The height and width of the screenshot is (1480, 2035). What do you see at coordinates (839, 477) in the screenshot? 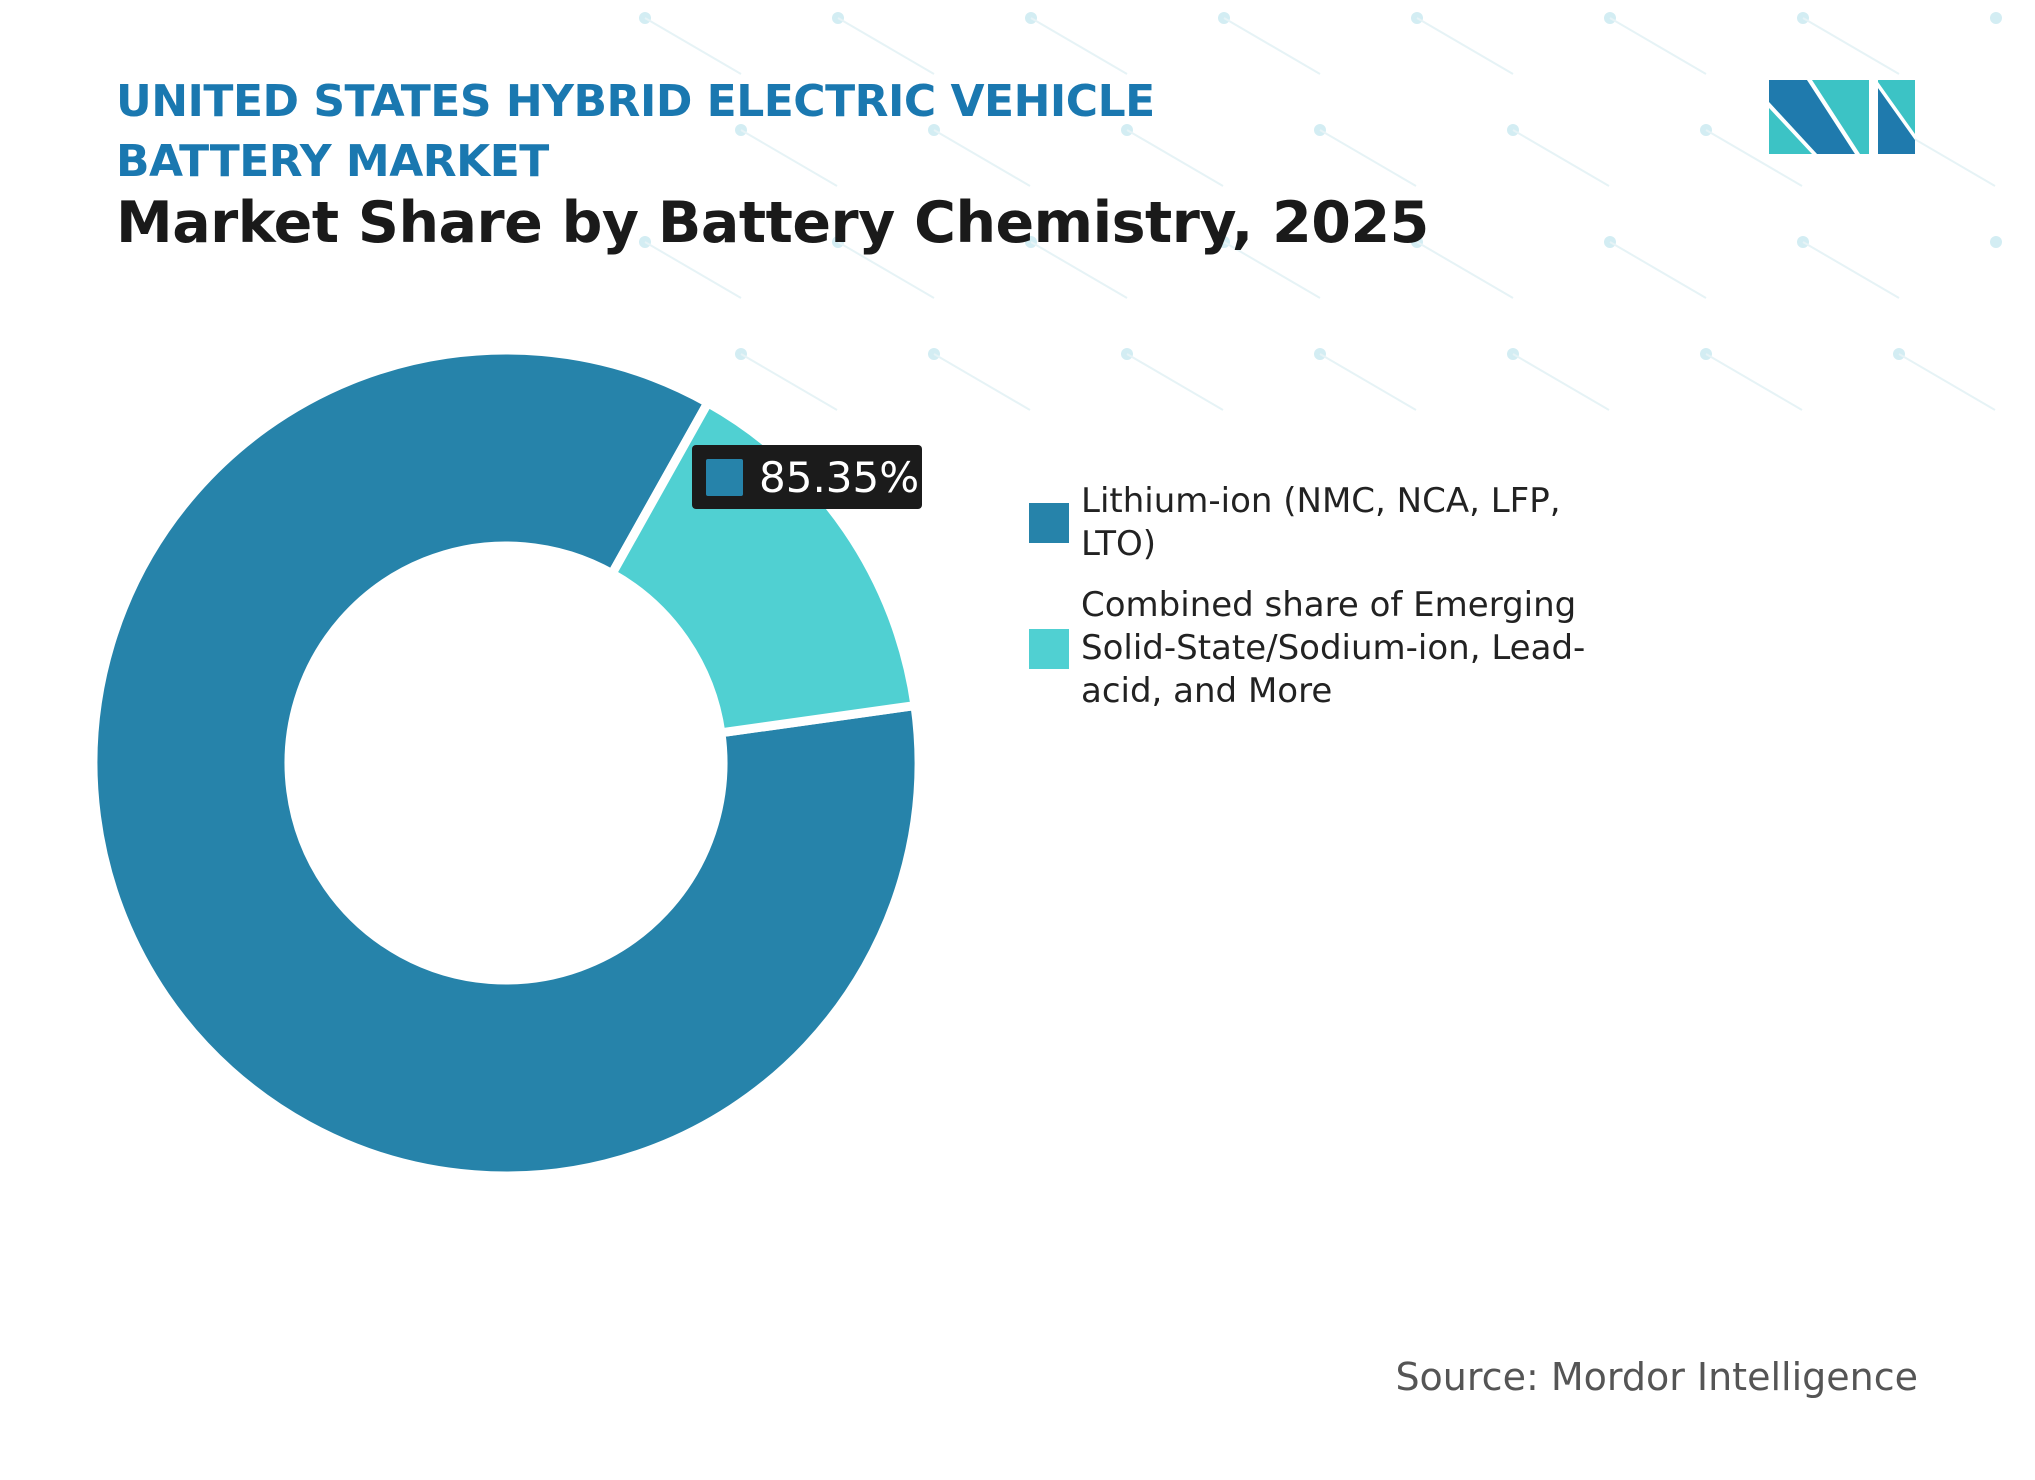
I see `tooltip-value: 85.35%` at bounding box center [839, 477].